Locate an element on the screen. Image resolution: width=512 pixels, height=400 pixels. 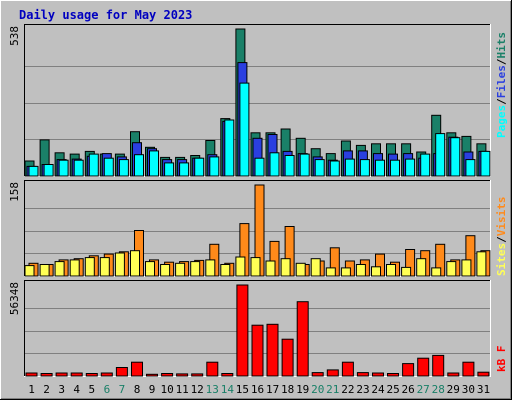
y-max-label: 158 is located at coordinates (14, 192).